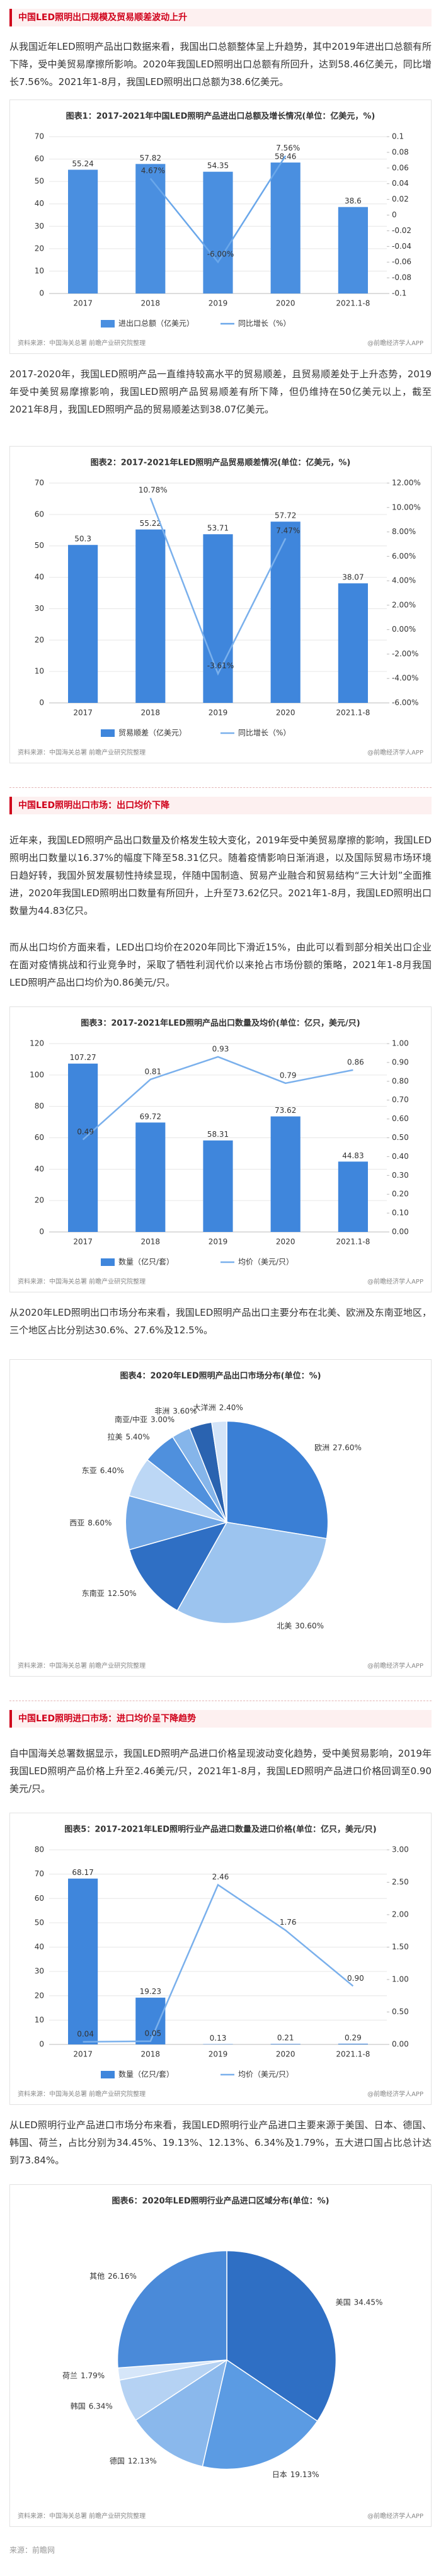  Describe the element at coordinates (220, 2201) in the screenshot. I see `chart-title: 图表6：2020年LED照明行业产品进口区域分布(单位：%)` at that location.